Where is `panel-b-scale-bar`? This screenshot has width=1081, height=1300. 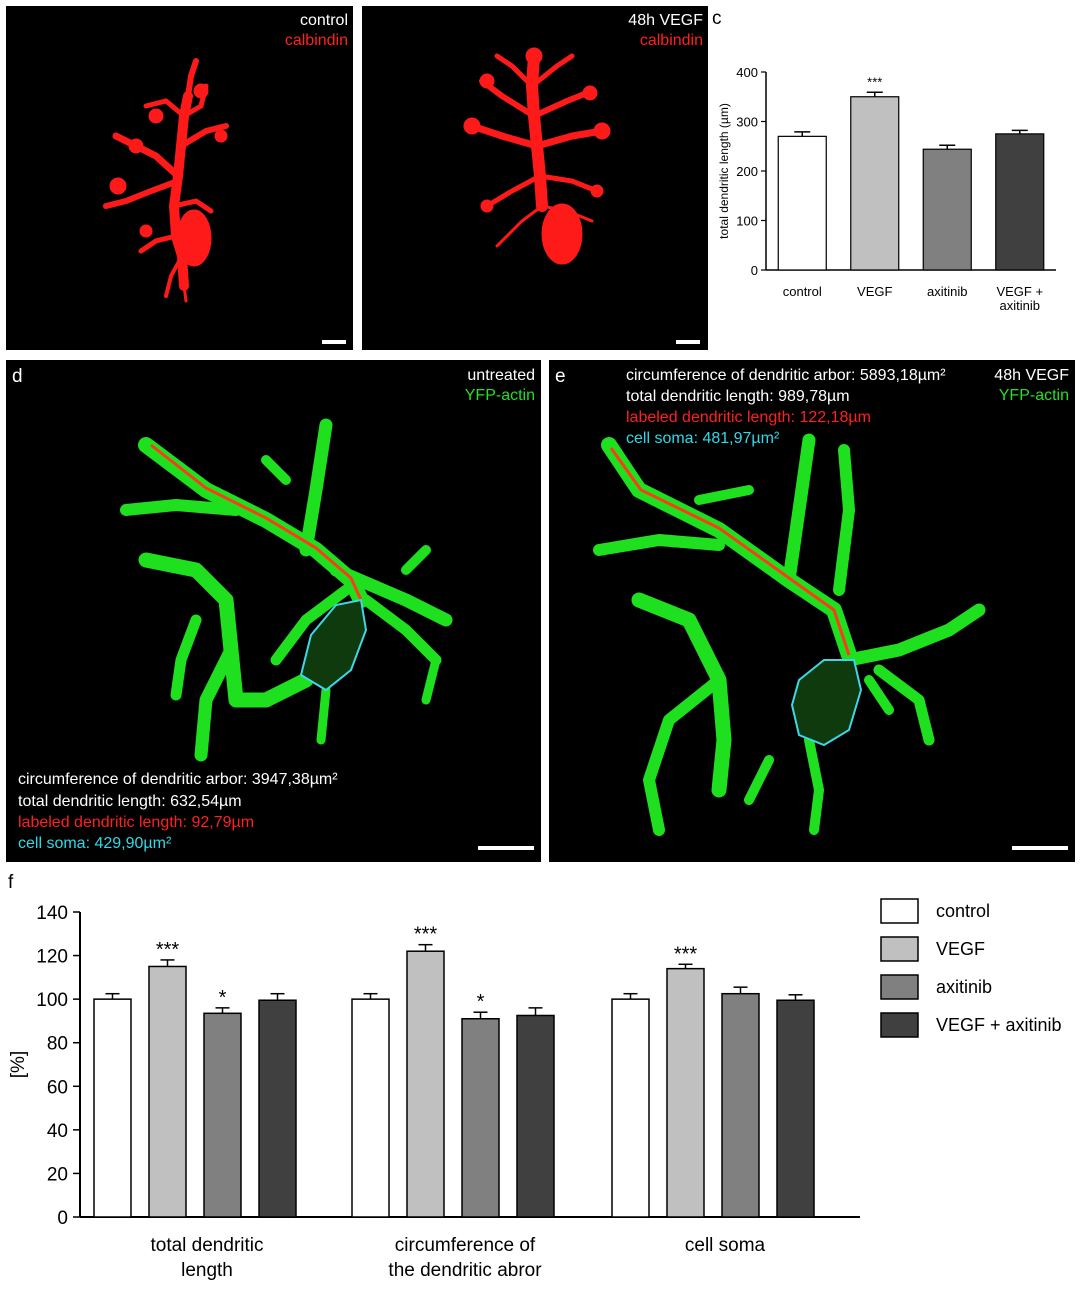 panel-b-scale-bar is located at coordinates (688, 342).